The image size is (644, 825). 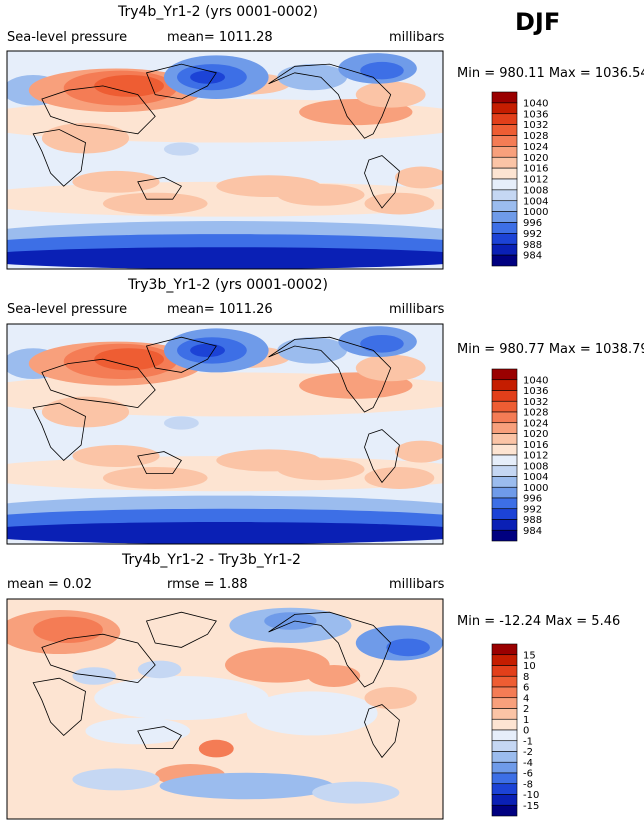 What do you see at coordinates (67, 309) in the screenshot?
I see `panel-2-variable: Sea-level pressure` at bounding box center [67, 309].